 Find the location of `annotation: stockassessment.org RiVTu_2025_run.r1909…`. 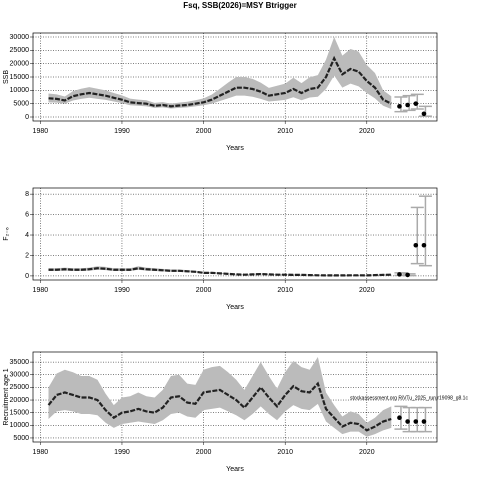

annotation: stockassessment.org RiVTu_2025_run.r1909… is located at coordinates (409, 398).